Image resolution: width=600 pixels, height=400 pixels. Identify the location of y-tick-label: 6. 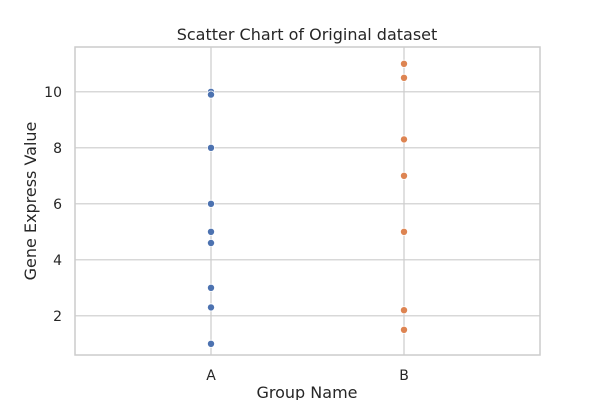
(57, 205).